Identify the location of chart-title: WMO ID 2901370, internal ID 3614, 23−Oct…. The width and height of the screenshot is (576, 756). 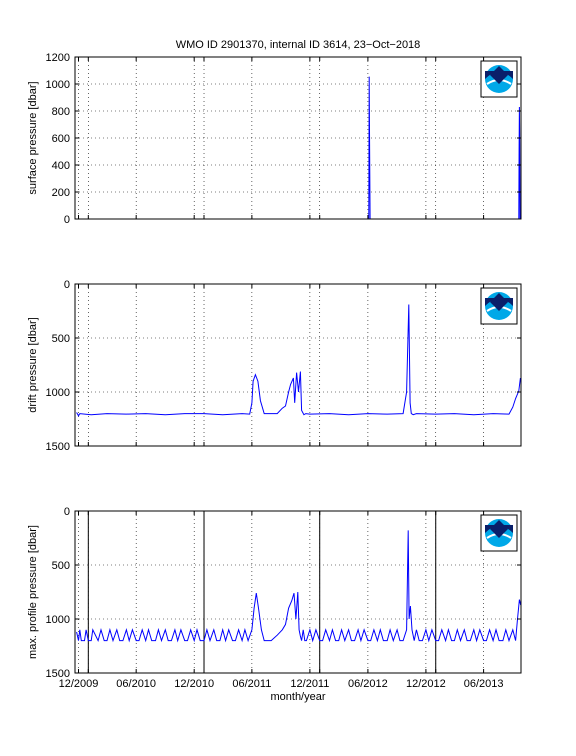
(298, 45).